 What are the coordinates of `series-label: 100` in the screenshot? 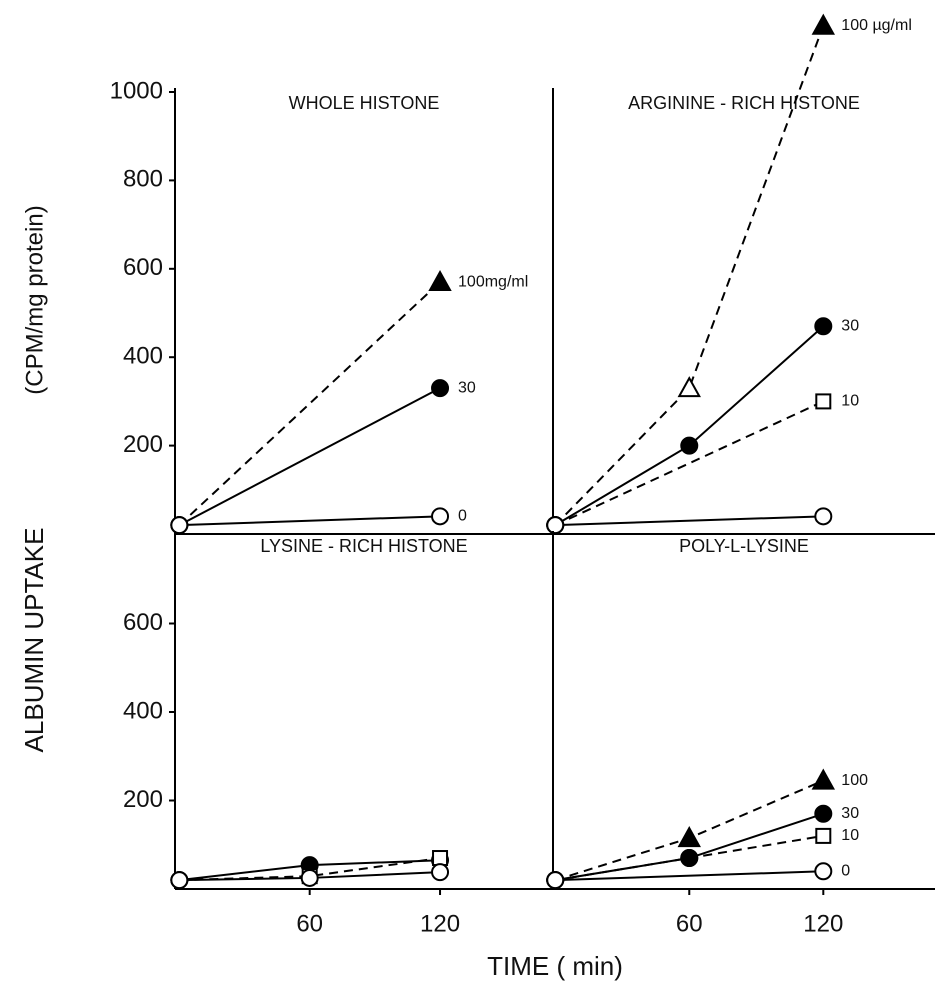 It's located at (854, 780).